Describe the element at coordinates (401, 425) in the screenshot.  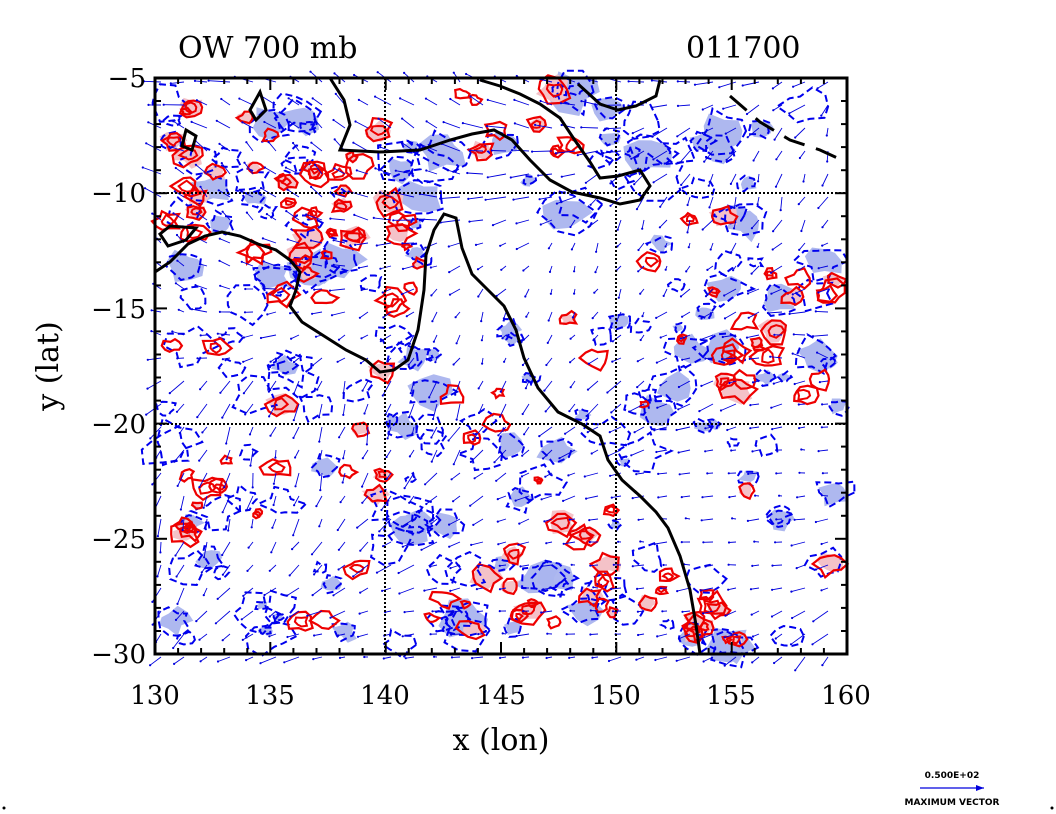
I see `negative-vorticity-fill` at that location.